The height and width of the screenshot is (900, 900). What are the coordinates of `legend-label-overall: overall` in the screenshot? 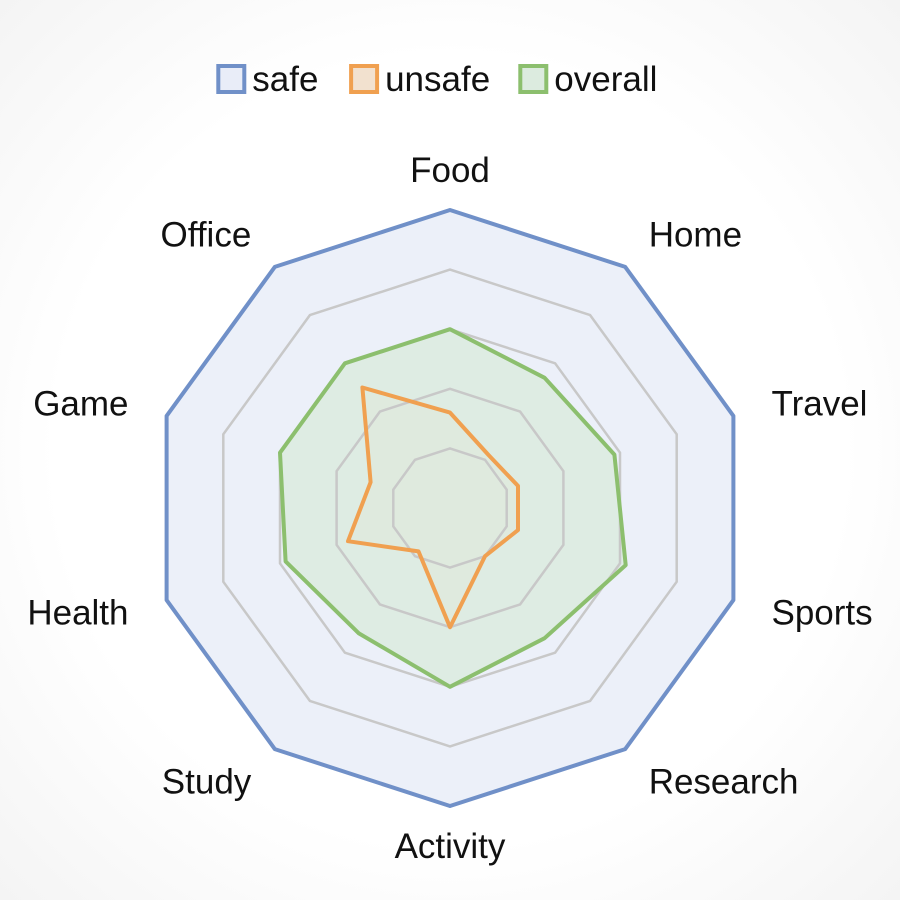 It's located at (605, 79).